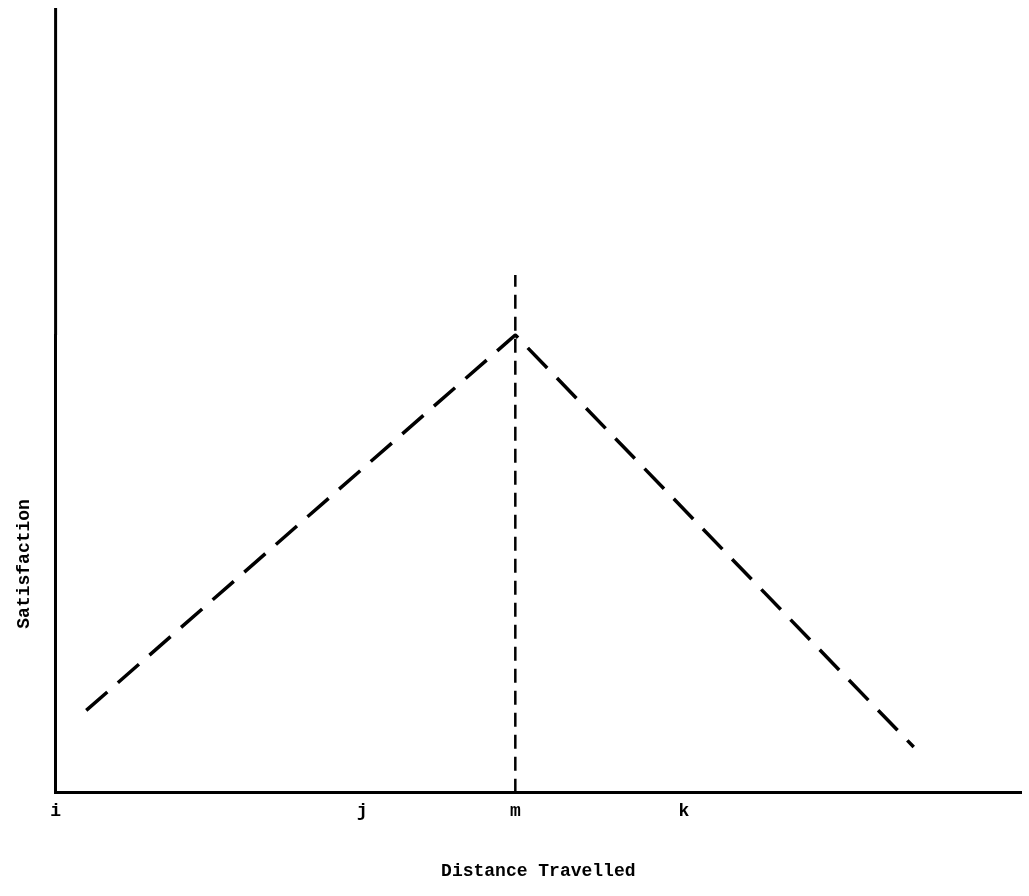 This screenshot has width=1029, height=896. I want to click on y-axis-title: Satisfaction, so click(24, 564).